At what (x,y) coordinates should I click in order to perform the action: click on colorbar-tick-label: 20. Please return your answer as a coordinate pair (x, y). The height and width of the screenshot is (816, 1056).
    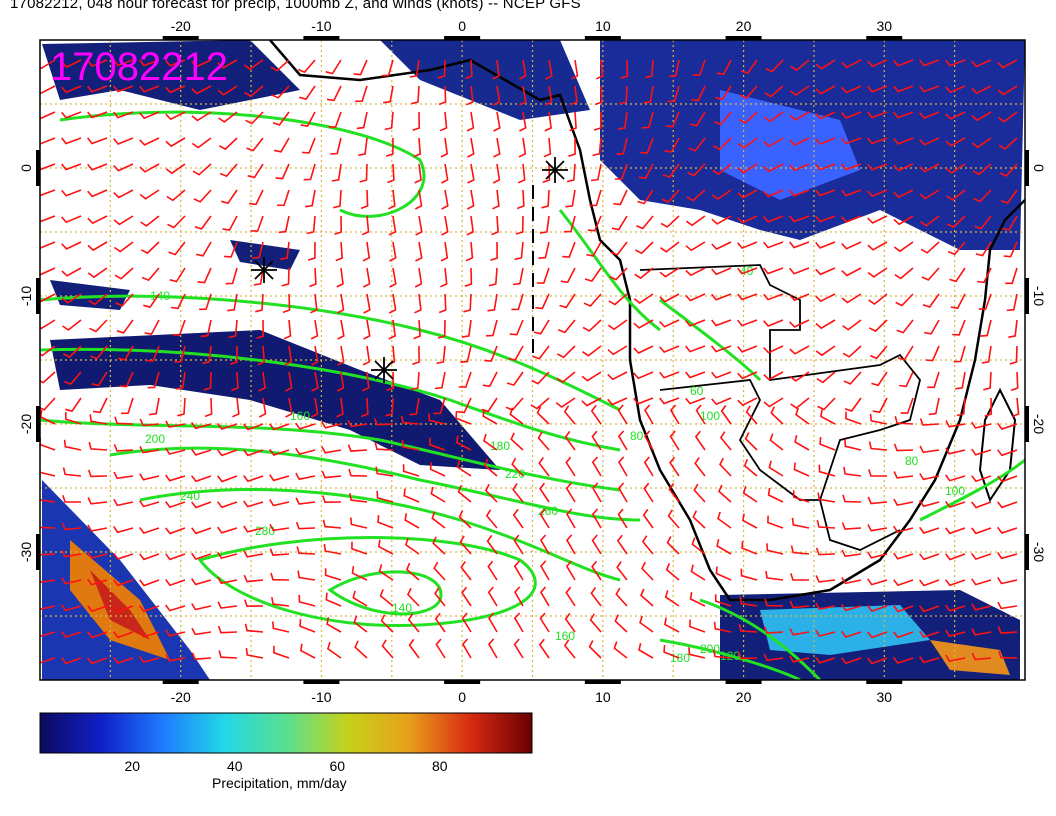
    Looking at the image, I should click on (132, 766).